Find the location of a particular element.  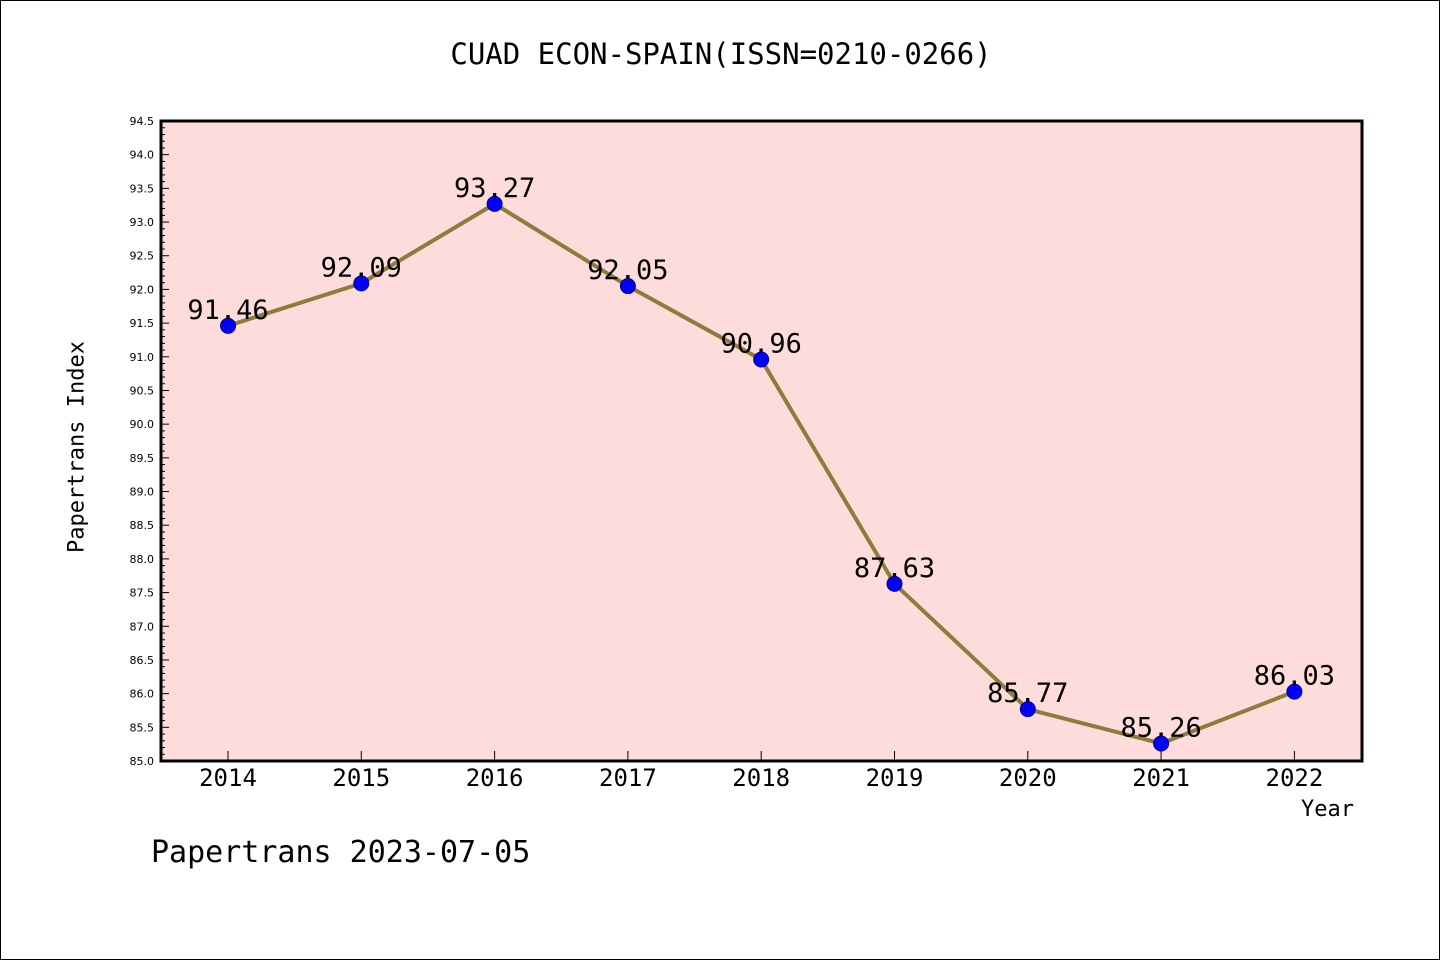

chart-title: CUAD ECON-SPAIN(ISSN=0210-0266) is located at coordinates (721, 54).